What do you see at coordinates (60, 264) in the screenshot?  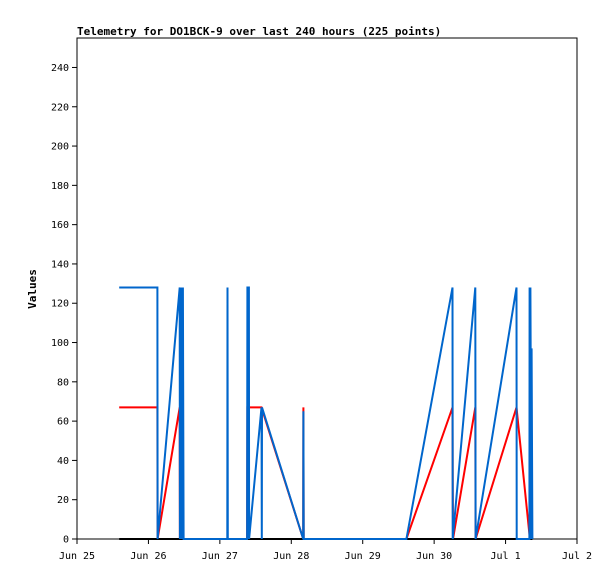 I see `y-tick-label: 140` at bounding box center [60, 264].